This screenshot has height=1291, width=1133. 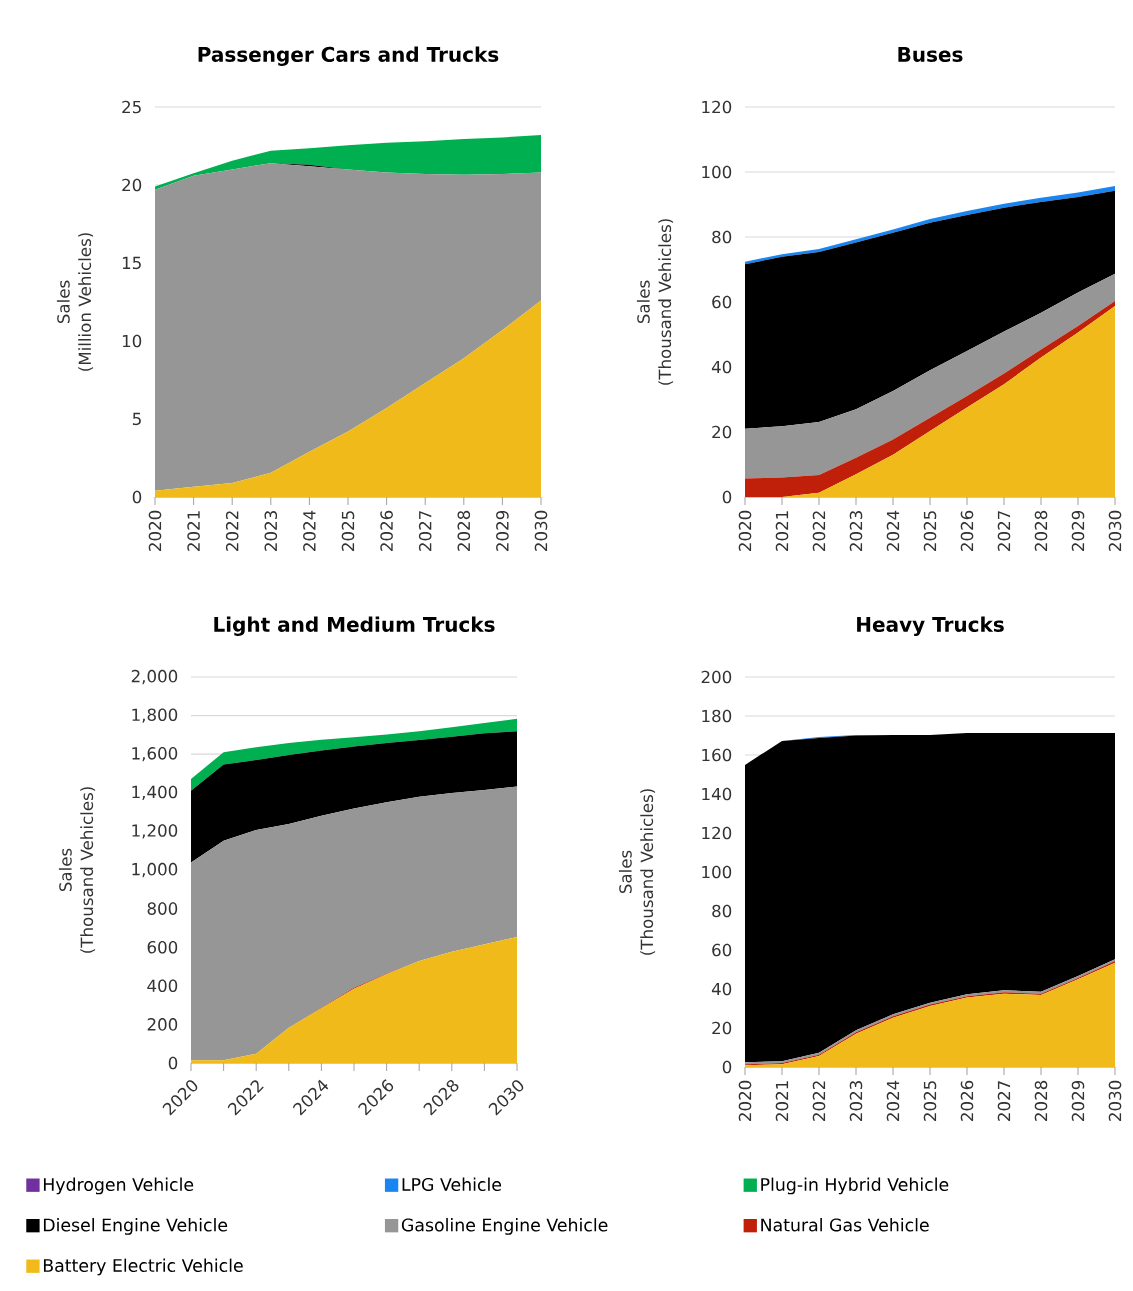 What do you see at coordinates (717, 794) in the screenshot?
I see `y-tick-label: 140` at bounding box center [717, 794].